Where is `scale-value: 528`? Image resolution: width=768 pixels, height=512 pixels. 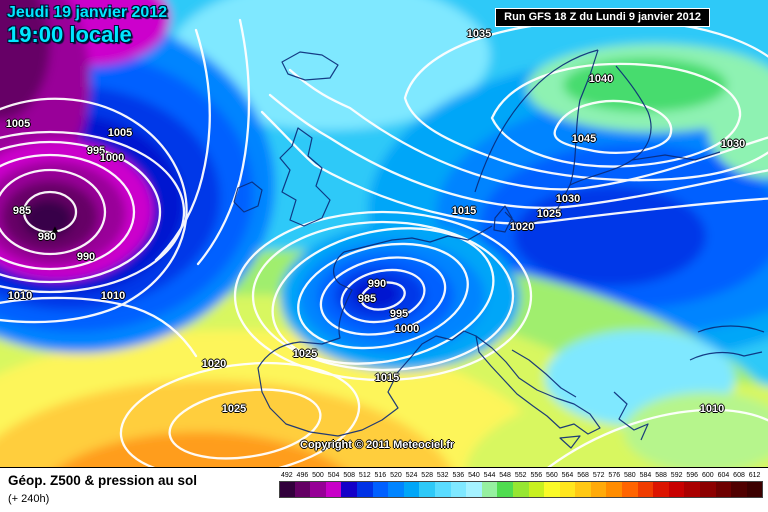 scale-value: 528 is located at coordinates (427, 475).